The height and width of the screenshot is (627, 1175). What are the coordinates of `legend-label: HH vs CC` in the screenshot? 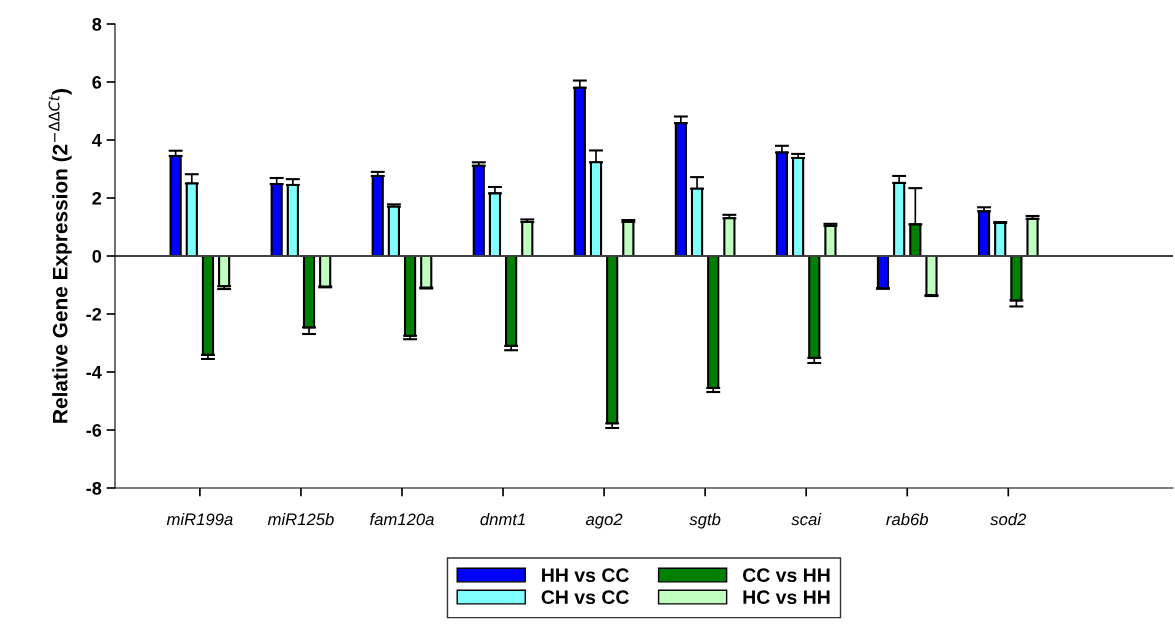 It's located at (585, 575).